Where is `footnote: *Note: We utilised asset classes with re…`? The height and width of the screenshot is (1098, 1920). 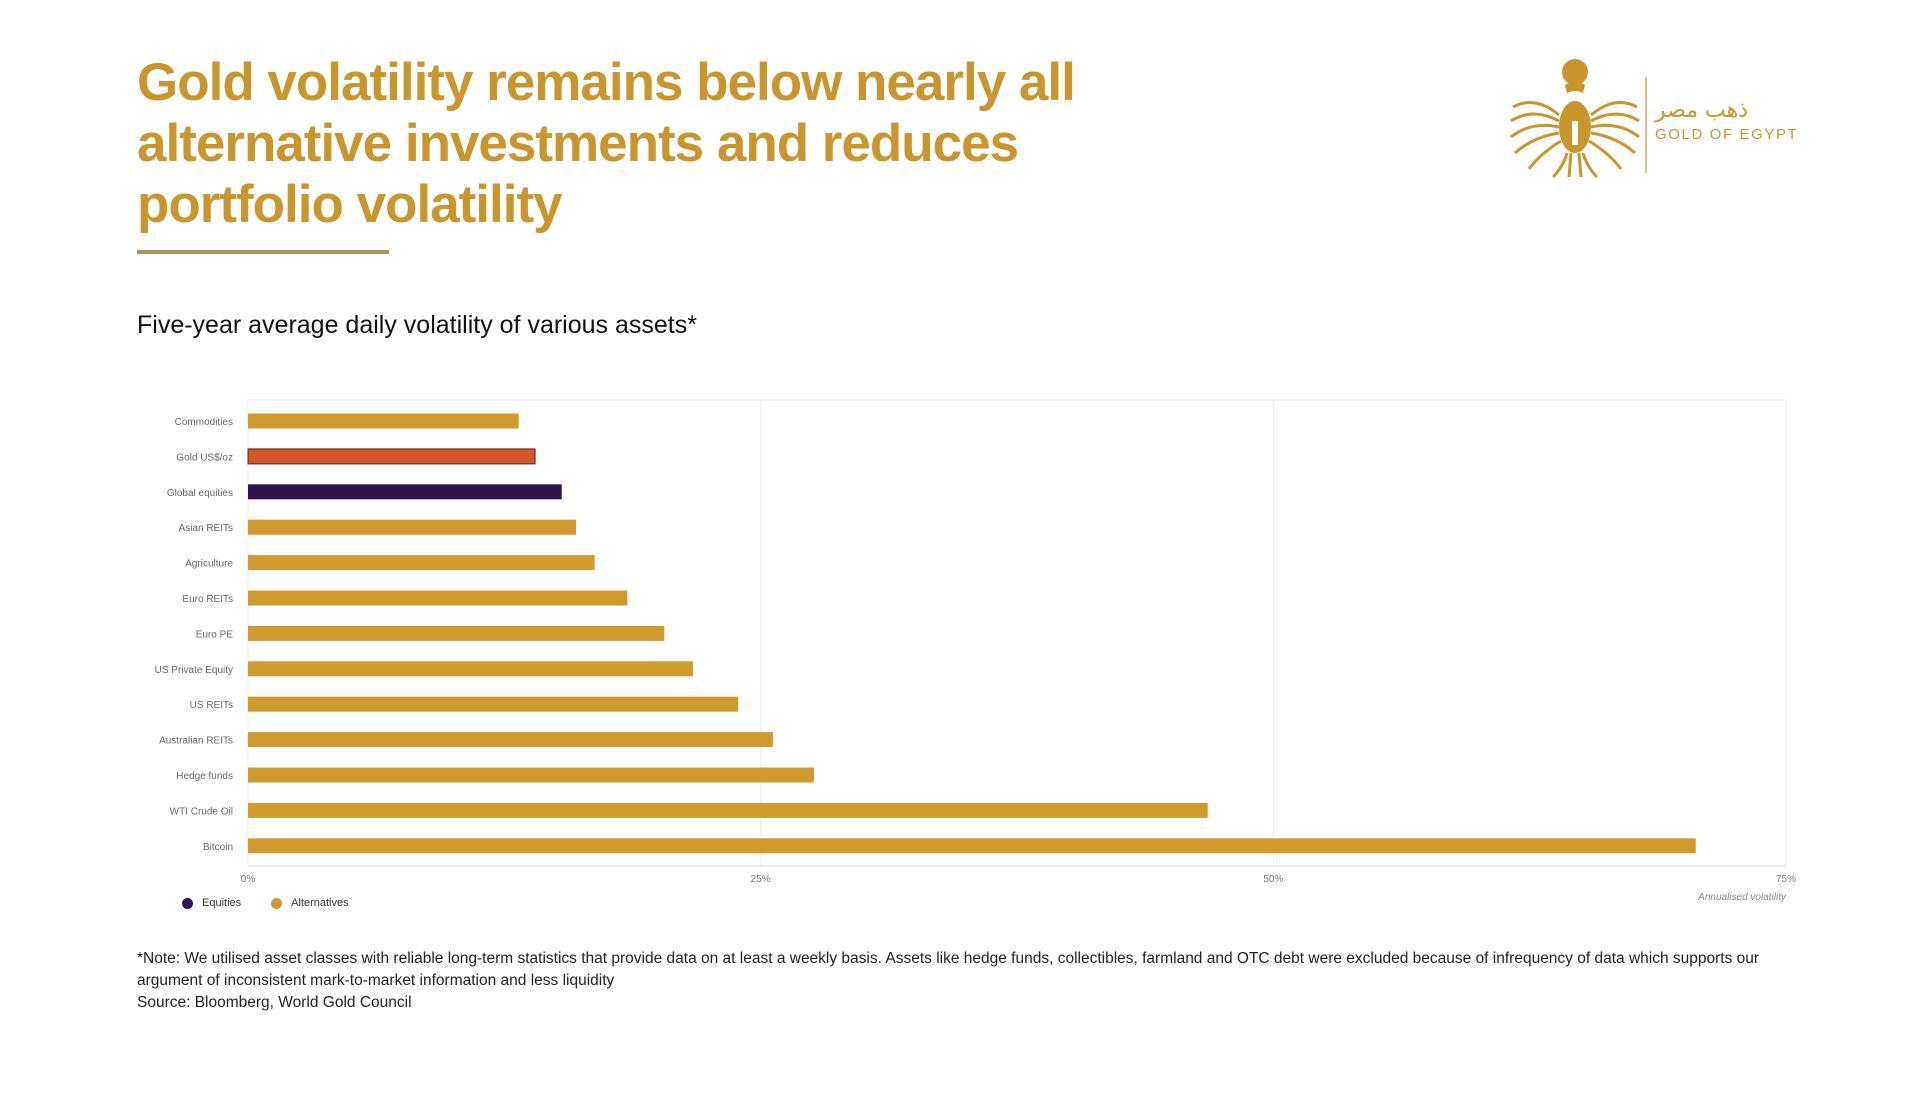
footnote: *Note: We utilised asset classes with re… is located at coordinates (977, 981).